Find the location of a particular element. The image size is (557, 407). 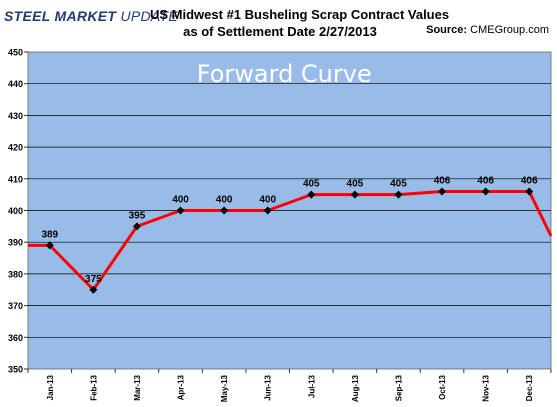

logo: STEEL MARKET UPDATE is located at coordinates (91, 16).